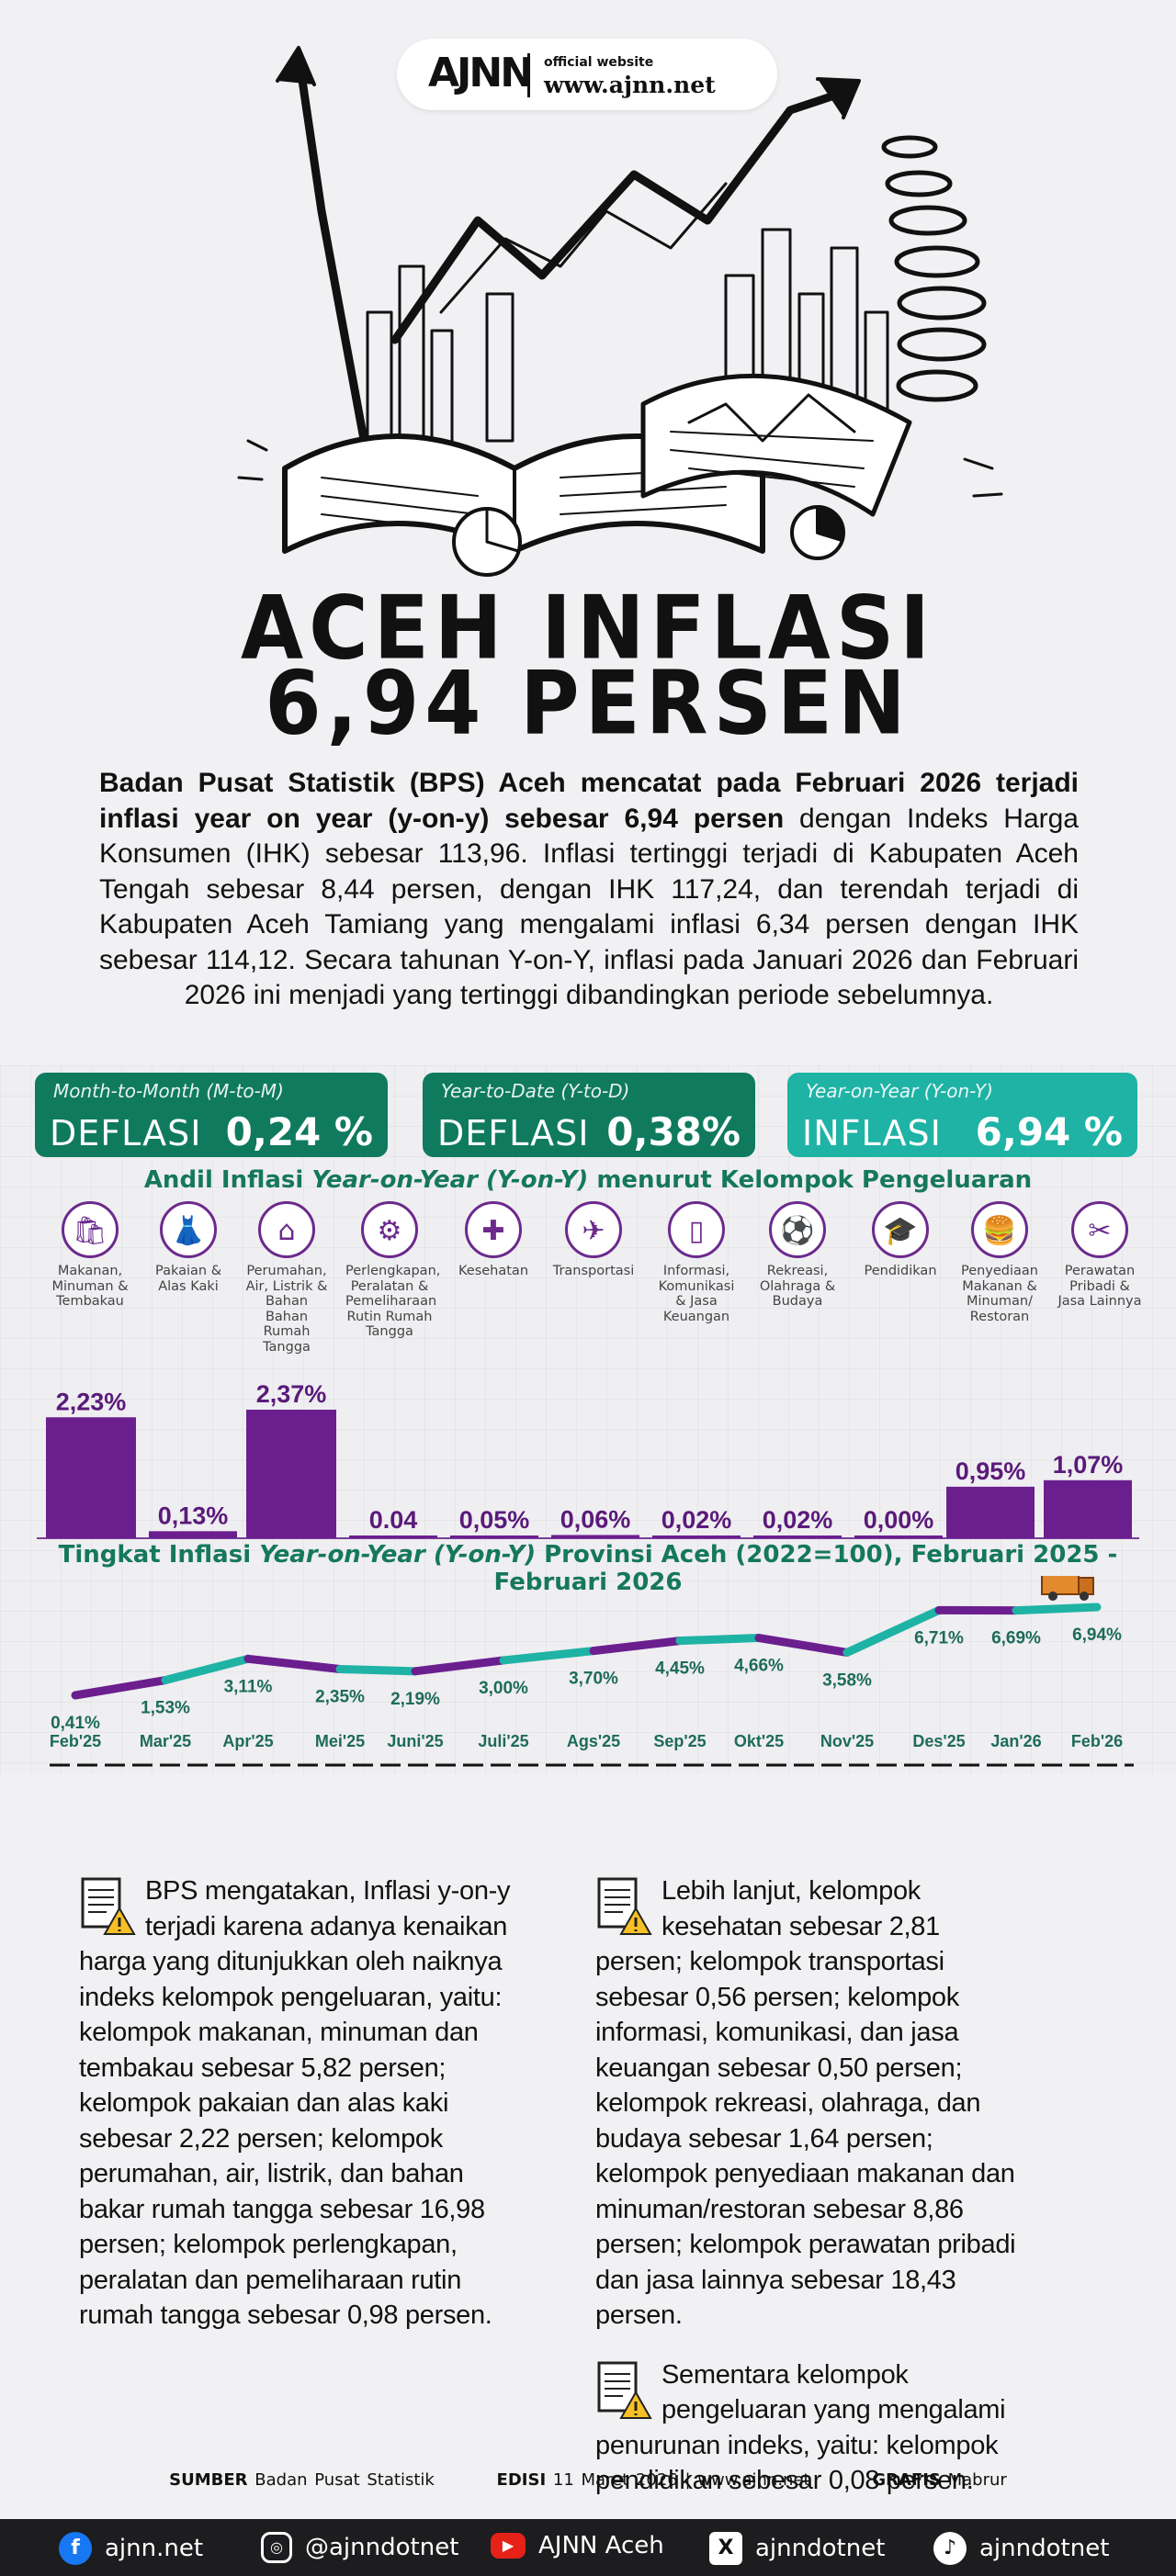 This screenshot has width=1176, height=2576. I want to click on category-7: ▯ Informasi, Komunikasi & Jasa Keuangan, so click(696, 1262).